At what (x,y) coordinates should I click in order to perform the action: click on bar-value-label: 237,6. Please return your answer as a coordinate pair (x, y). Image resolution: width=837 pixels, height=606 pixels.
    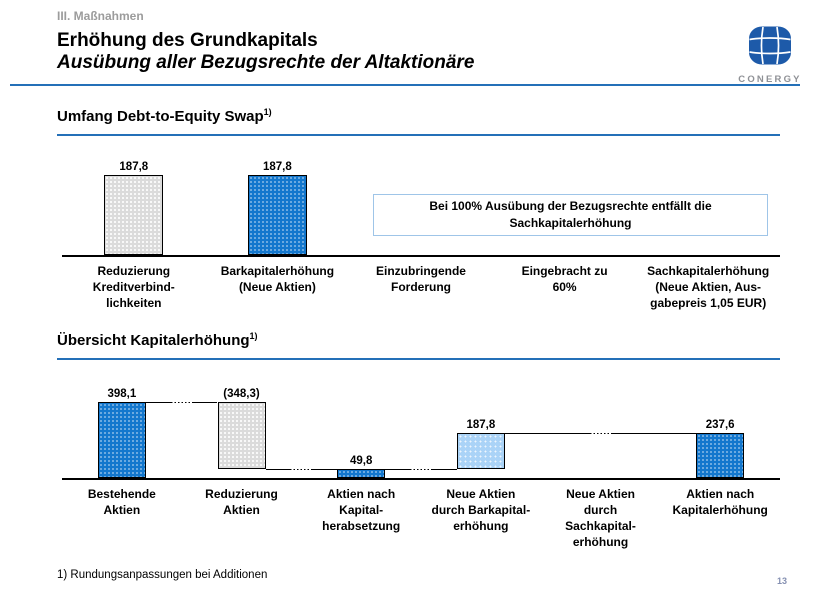
    Looking at the image, I should click on (720, 424).